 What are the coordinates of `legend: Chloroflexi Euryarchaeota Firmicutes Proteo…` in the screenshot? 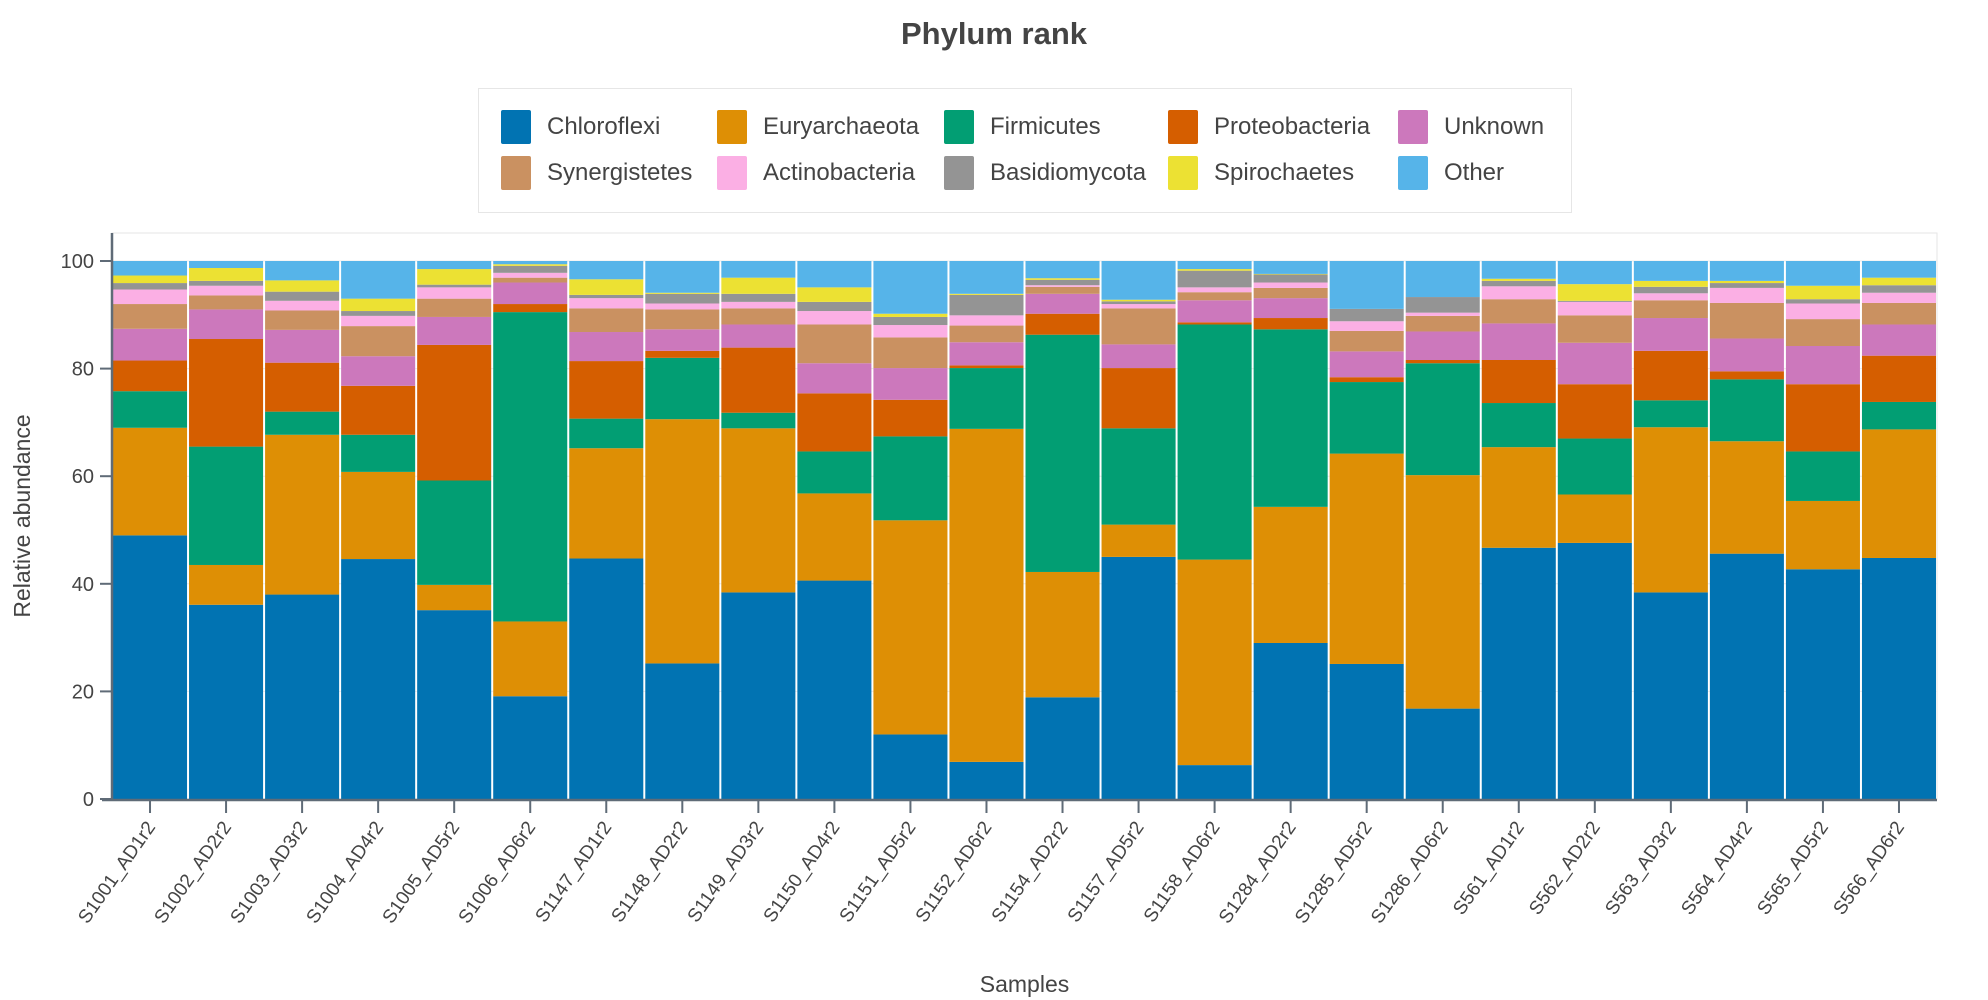 It's located at (1025, 150).